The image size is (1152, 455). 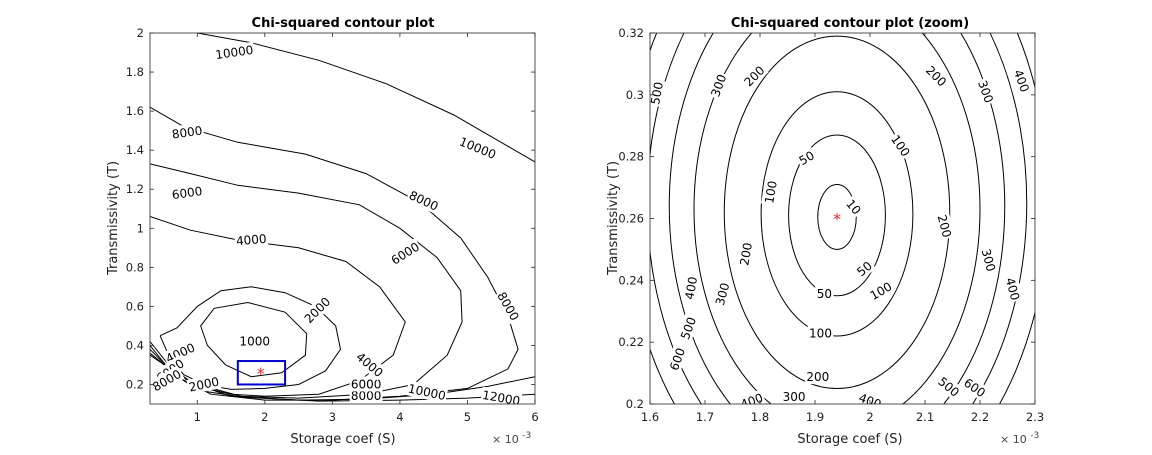 I want to click on y-tick-label: 0.4, so click(x=135, y=345).